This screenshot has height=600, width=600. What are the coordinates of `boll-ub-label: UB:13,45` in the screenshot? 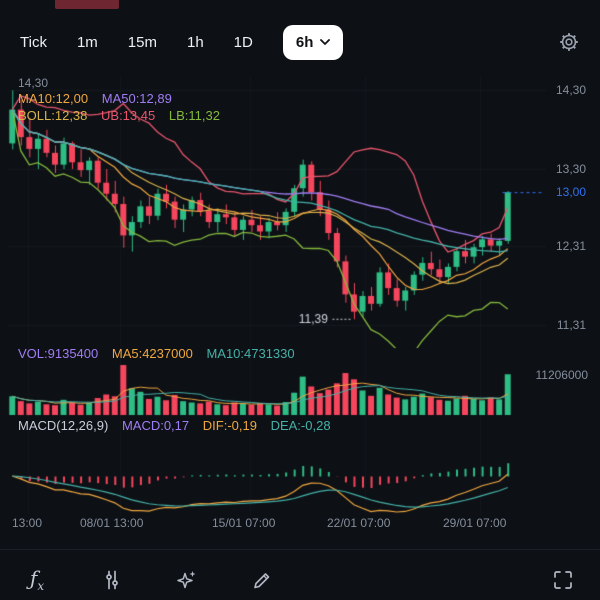 It's located at (128, 115).